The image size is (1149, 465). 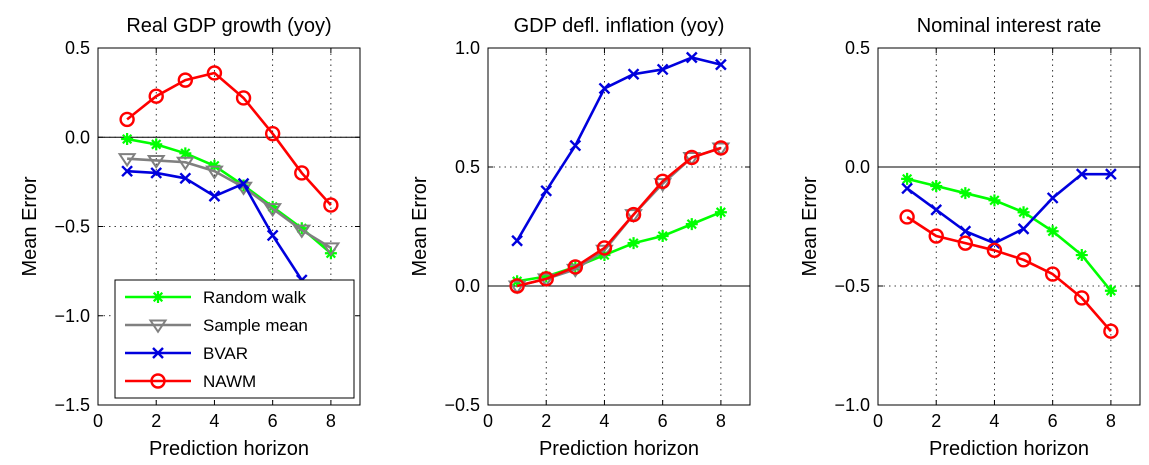 I want to click on chart-title: Real GDP growth (yoy), so click(x=228, y=26).